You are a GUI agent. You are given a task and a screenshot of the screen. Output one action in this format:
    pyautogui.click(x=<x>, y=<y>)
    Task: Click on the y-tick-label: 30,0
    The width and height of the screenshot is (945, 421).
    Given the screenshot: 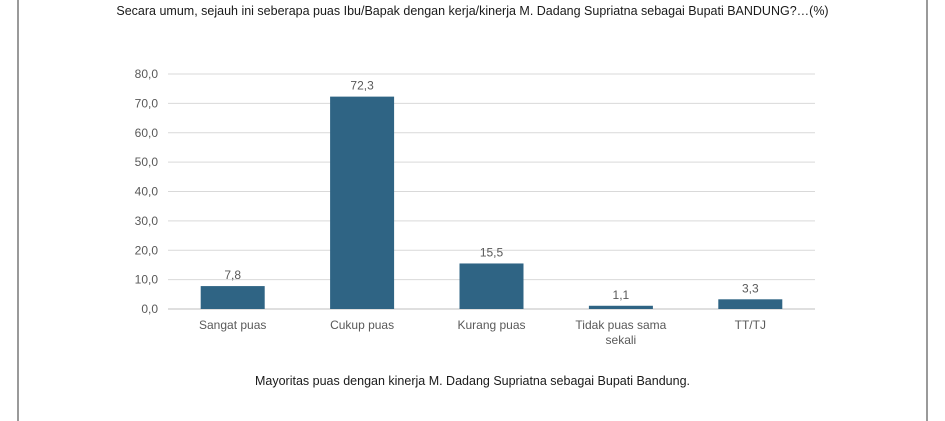 What is the action you would take?
    pyautogui.click(x=147, y=221)
    